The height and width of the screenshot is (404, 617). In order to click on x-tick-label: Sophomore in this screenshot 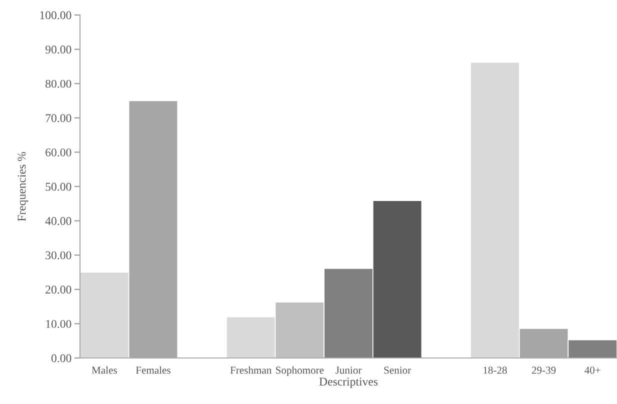, I will do `click(300, 371)`.